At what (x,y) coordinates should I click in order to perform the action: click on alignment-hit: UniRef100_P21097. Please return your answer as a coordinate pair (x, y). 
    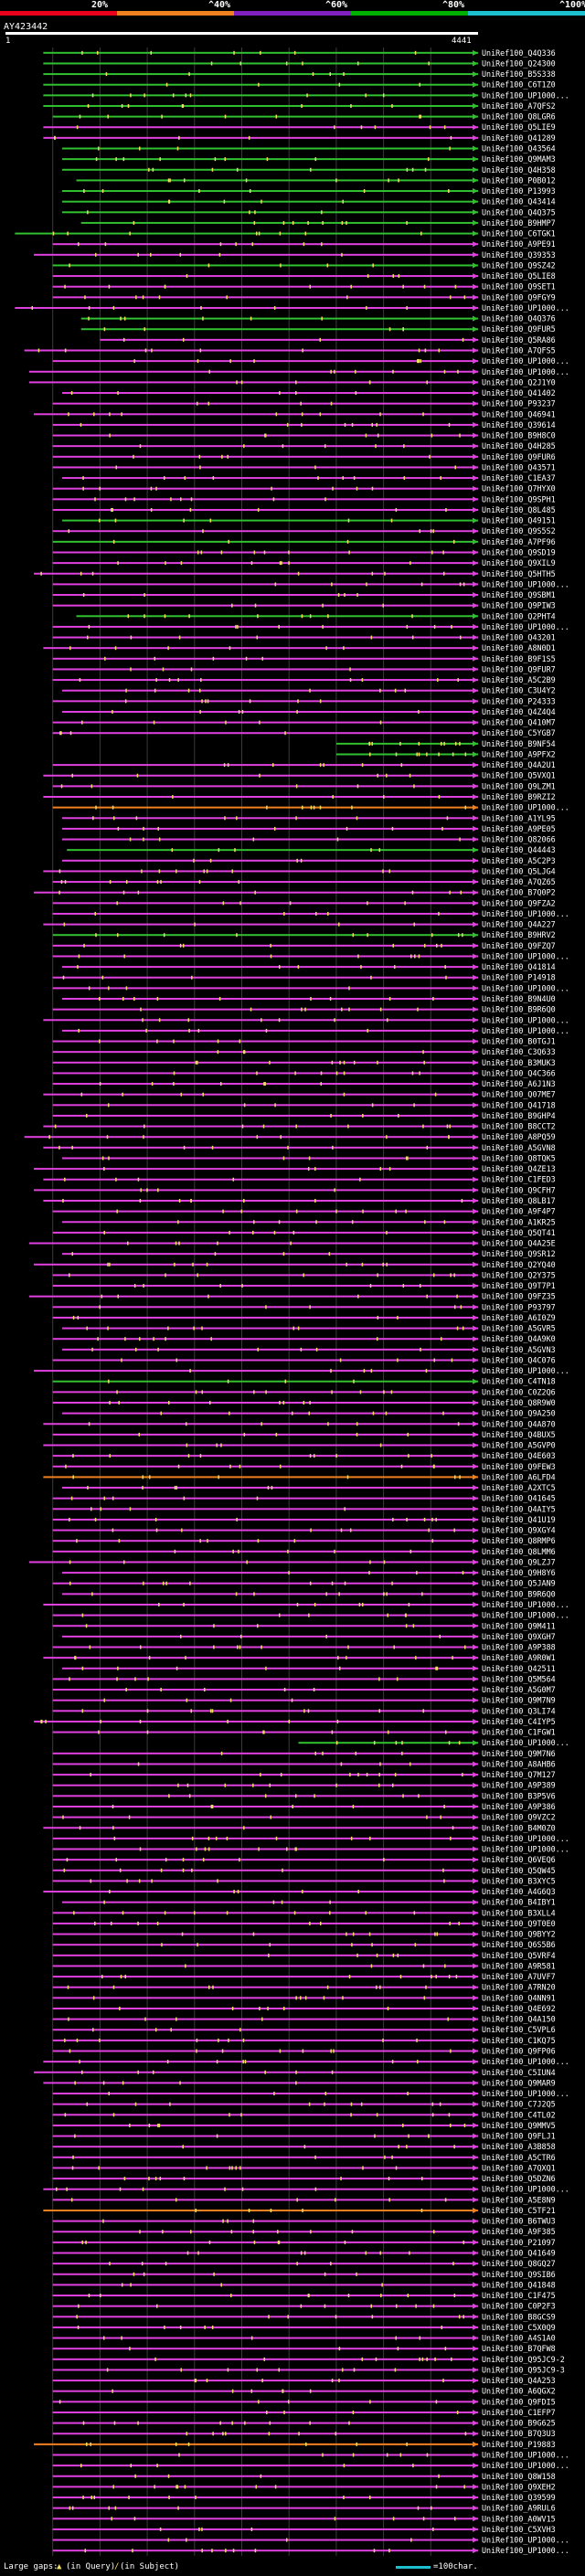
    Looking at the image, I should click on (304, 2242).